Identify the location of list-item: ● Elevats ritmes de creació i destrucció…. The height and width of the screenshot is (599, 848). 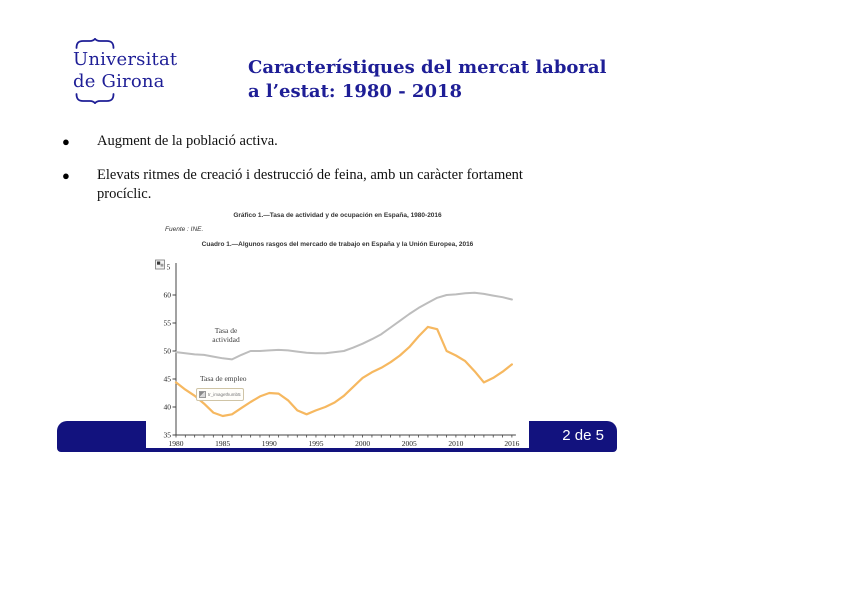
(318, 185).